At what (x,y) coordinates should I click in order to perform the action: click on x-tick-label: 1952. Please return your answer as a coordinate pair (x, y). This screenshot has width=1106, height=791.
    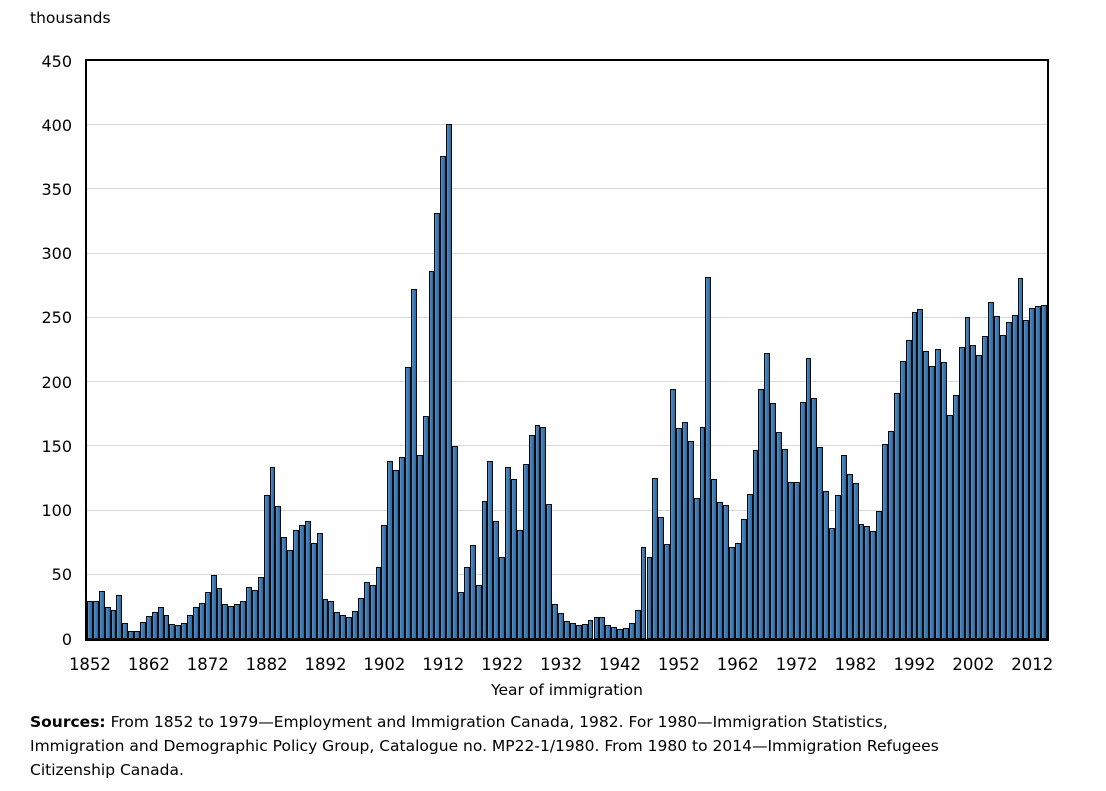
    Looking at the image, I should click on (678, 664).